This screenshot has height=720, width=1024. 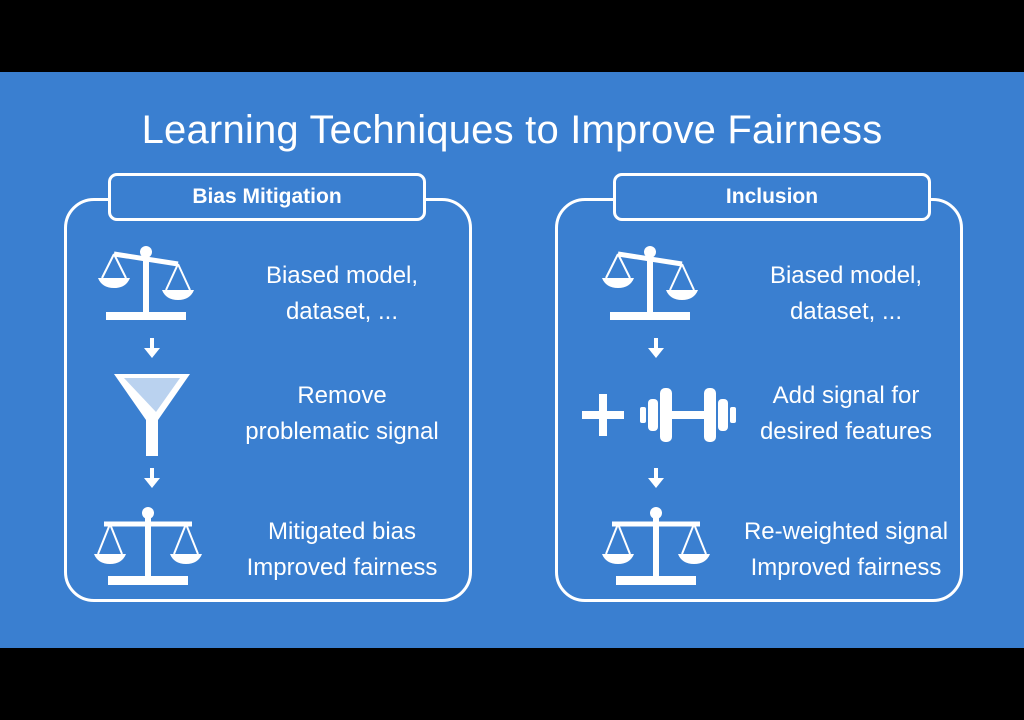 I want to click on inclusion-header: Inclusion, so click(x=772, y=197).